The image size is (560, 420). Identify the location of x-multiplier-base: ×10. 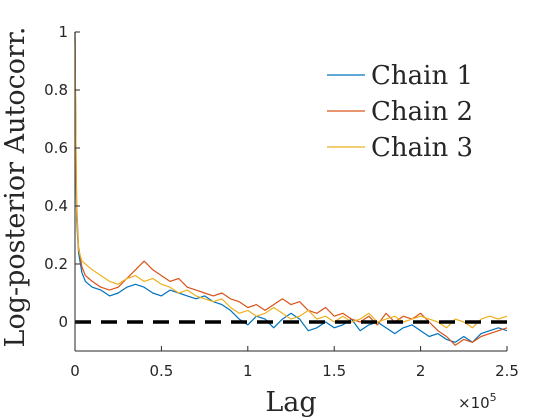
(474, 403).